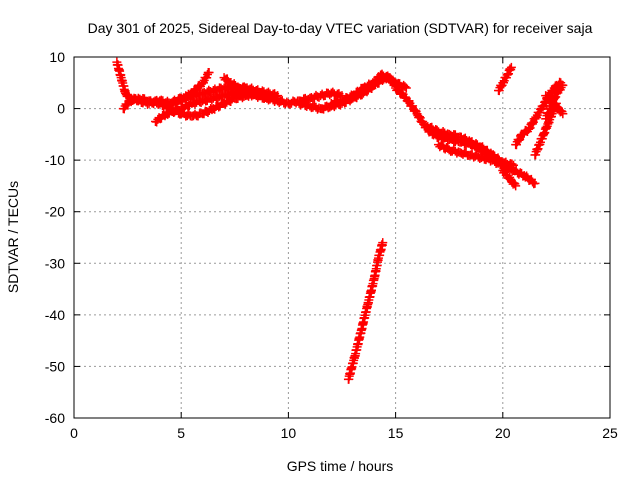 The image size is (640, 480). What do you see at coordinates (55, 315) in the screenshot?
I see `y-tick-label: -40` at bounding box center [55, 315].